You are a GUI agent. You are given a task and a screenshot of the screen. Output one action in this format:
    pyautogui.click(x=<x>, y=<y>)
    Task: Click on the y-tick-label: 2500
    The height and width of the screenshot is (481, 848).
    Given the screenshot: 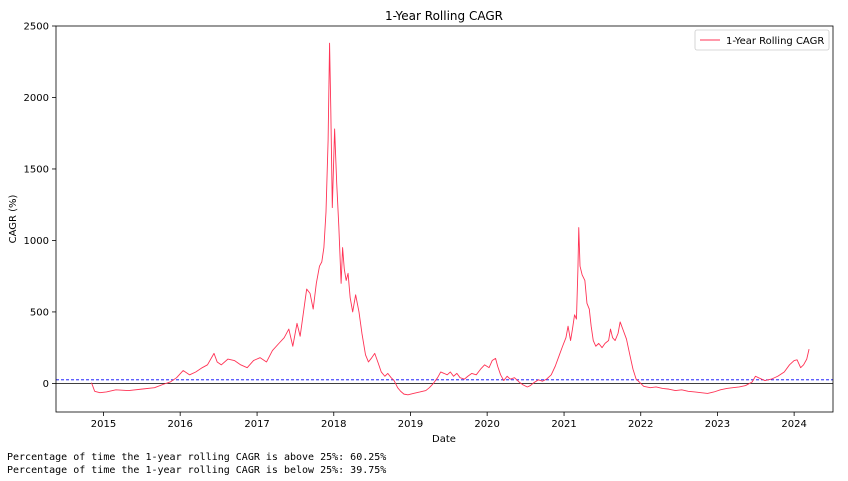 What is the action you would take?
    pyautogui.click(x=36, y=27)
    